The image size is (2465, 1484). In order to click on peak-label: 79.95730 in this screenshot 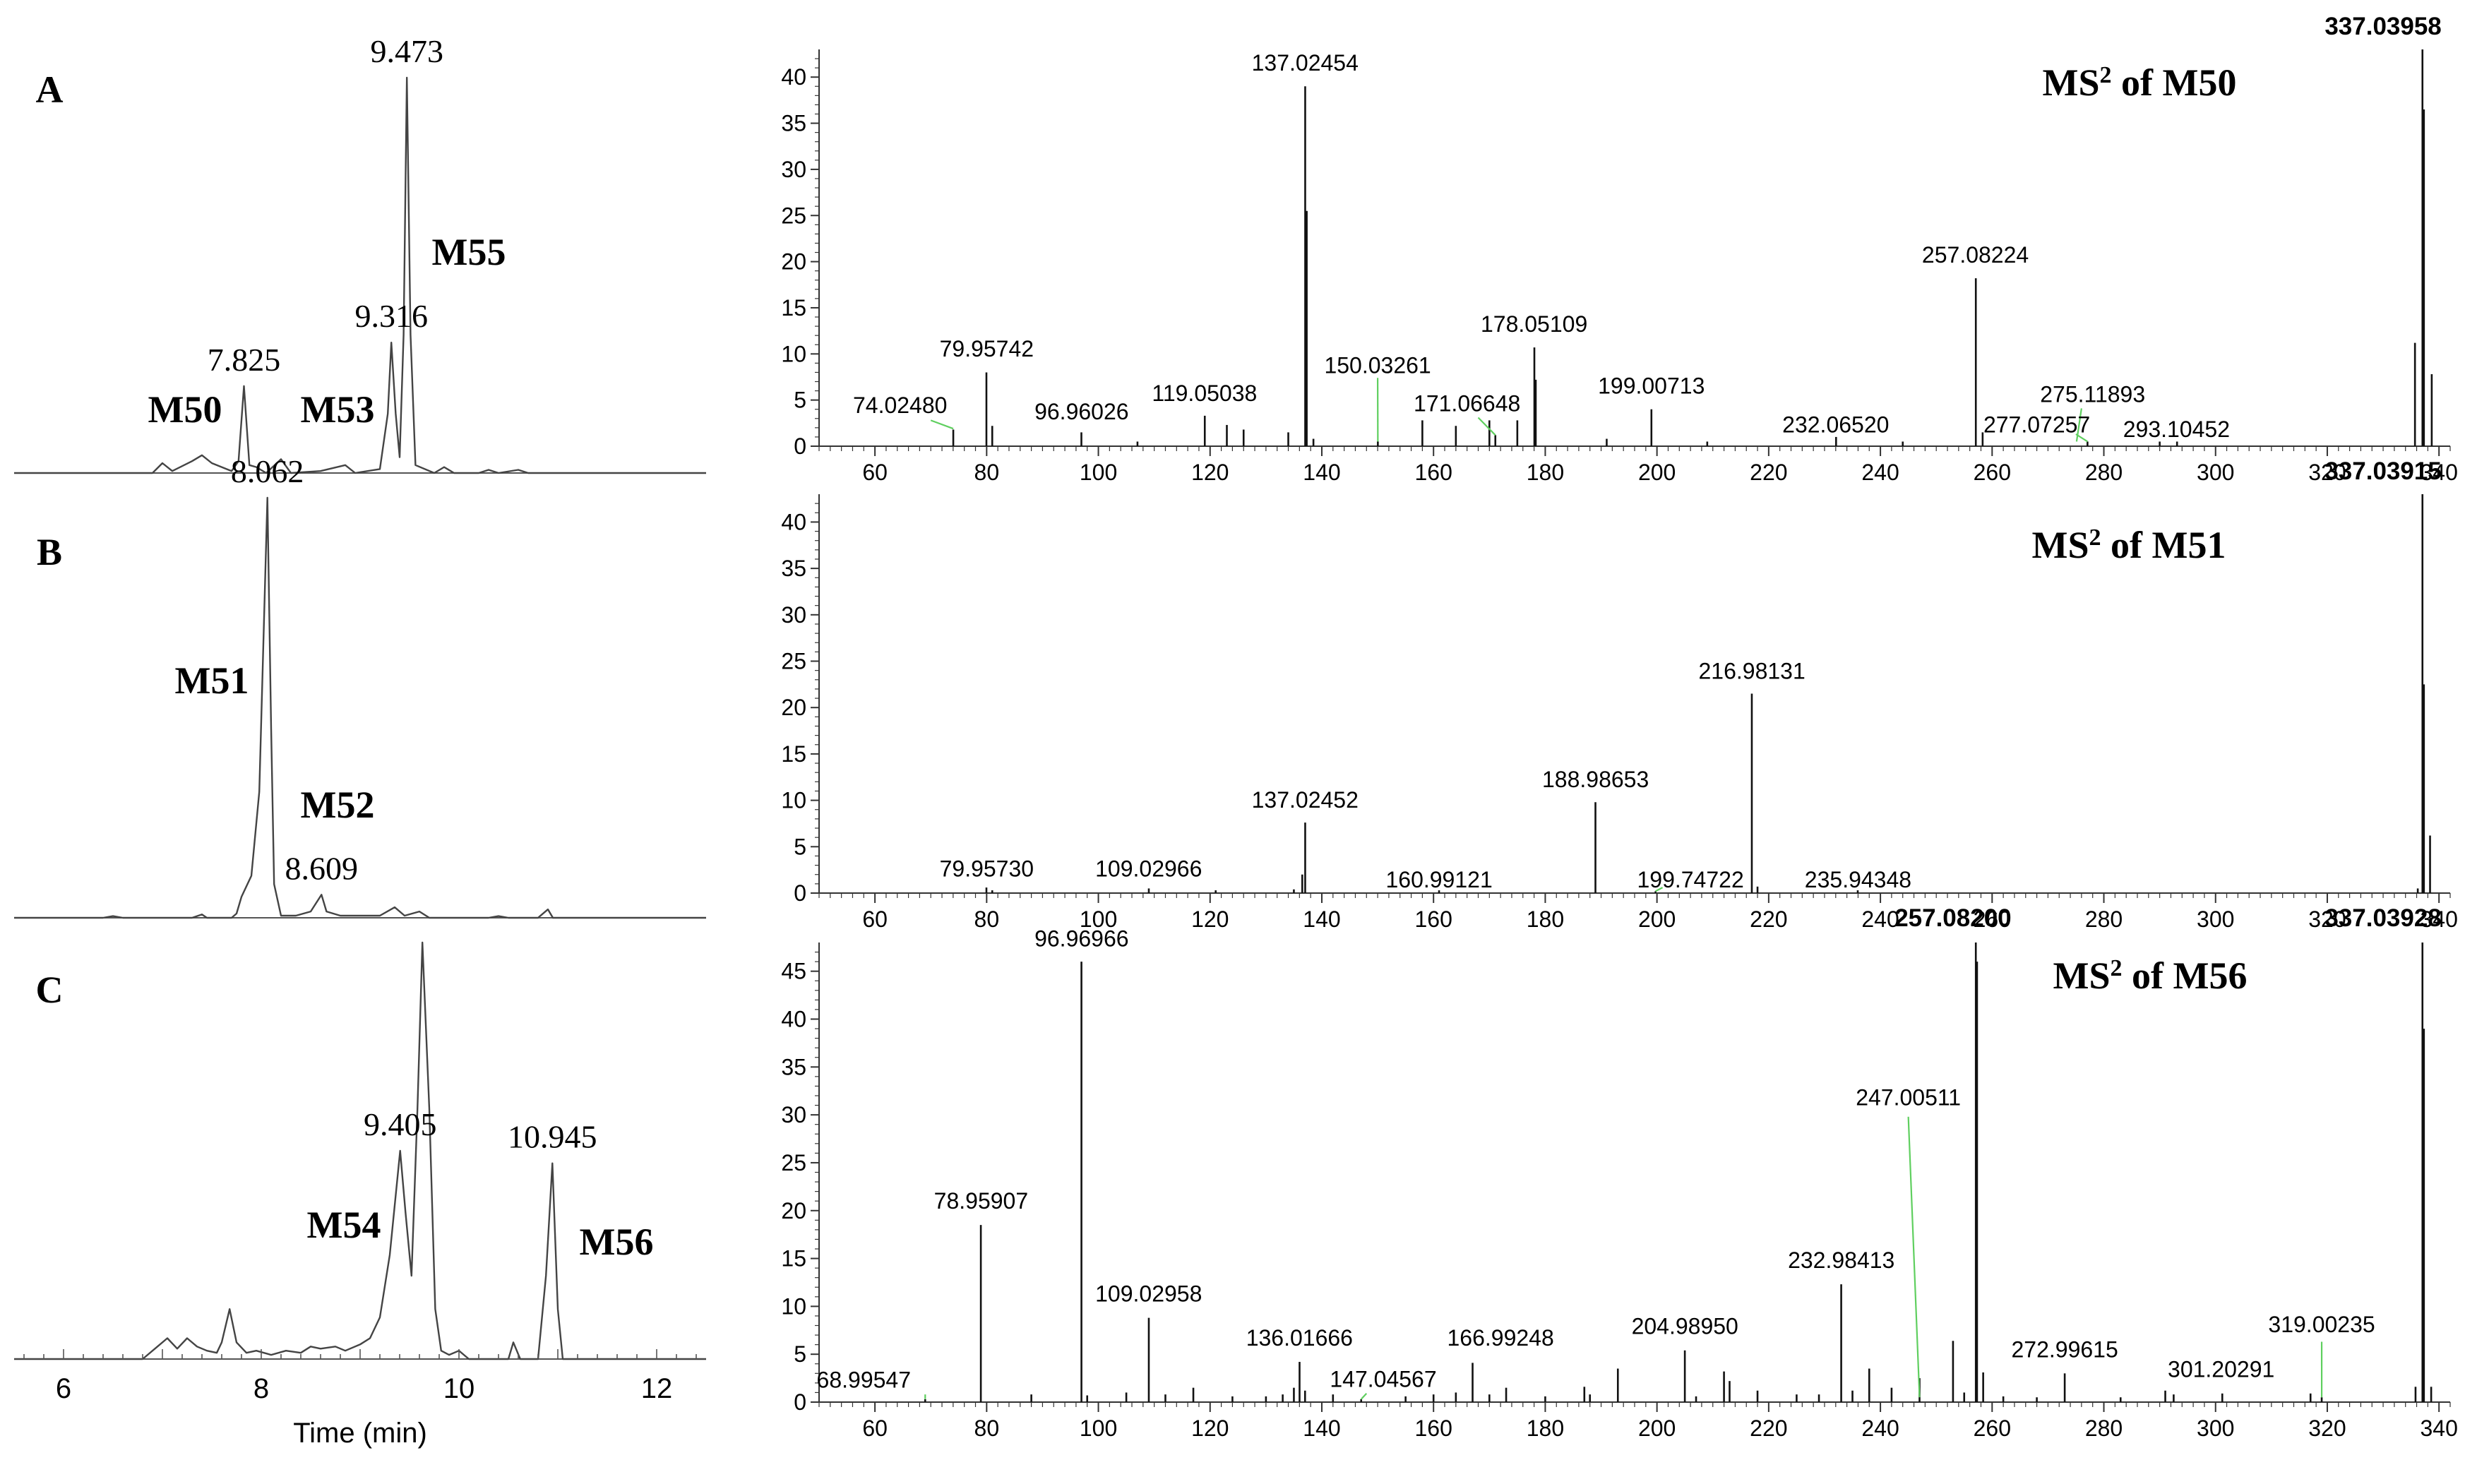, I will do `click(987, 868)`.